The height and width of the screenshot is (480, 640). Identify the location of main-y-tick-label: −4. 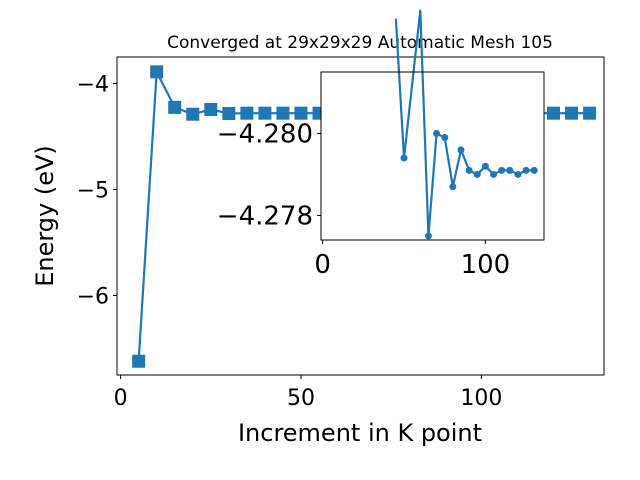
(93, 85).